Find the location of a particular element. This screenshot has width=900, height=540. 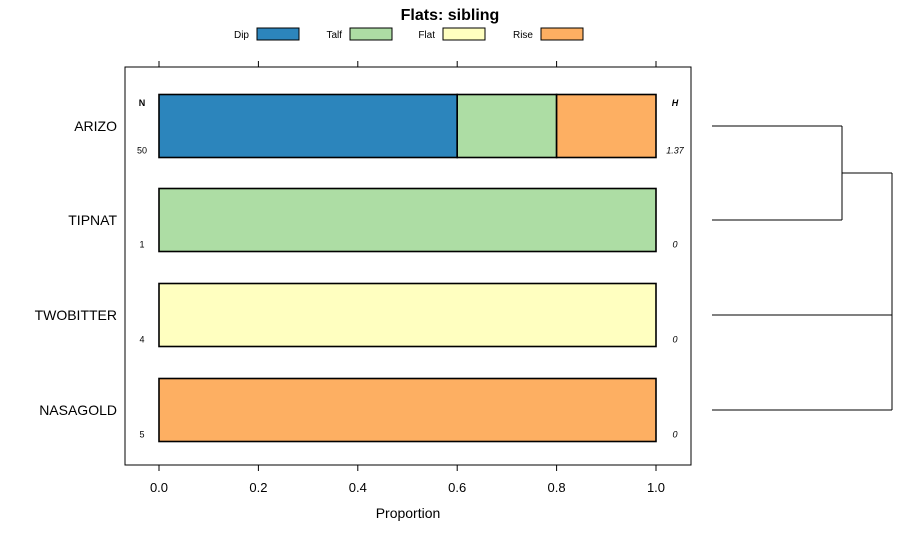

legend-swatch-flat is located at coordinates (464, 34).